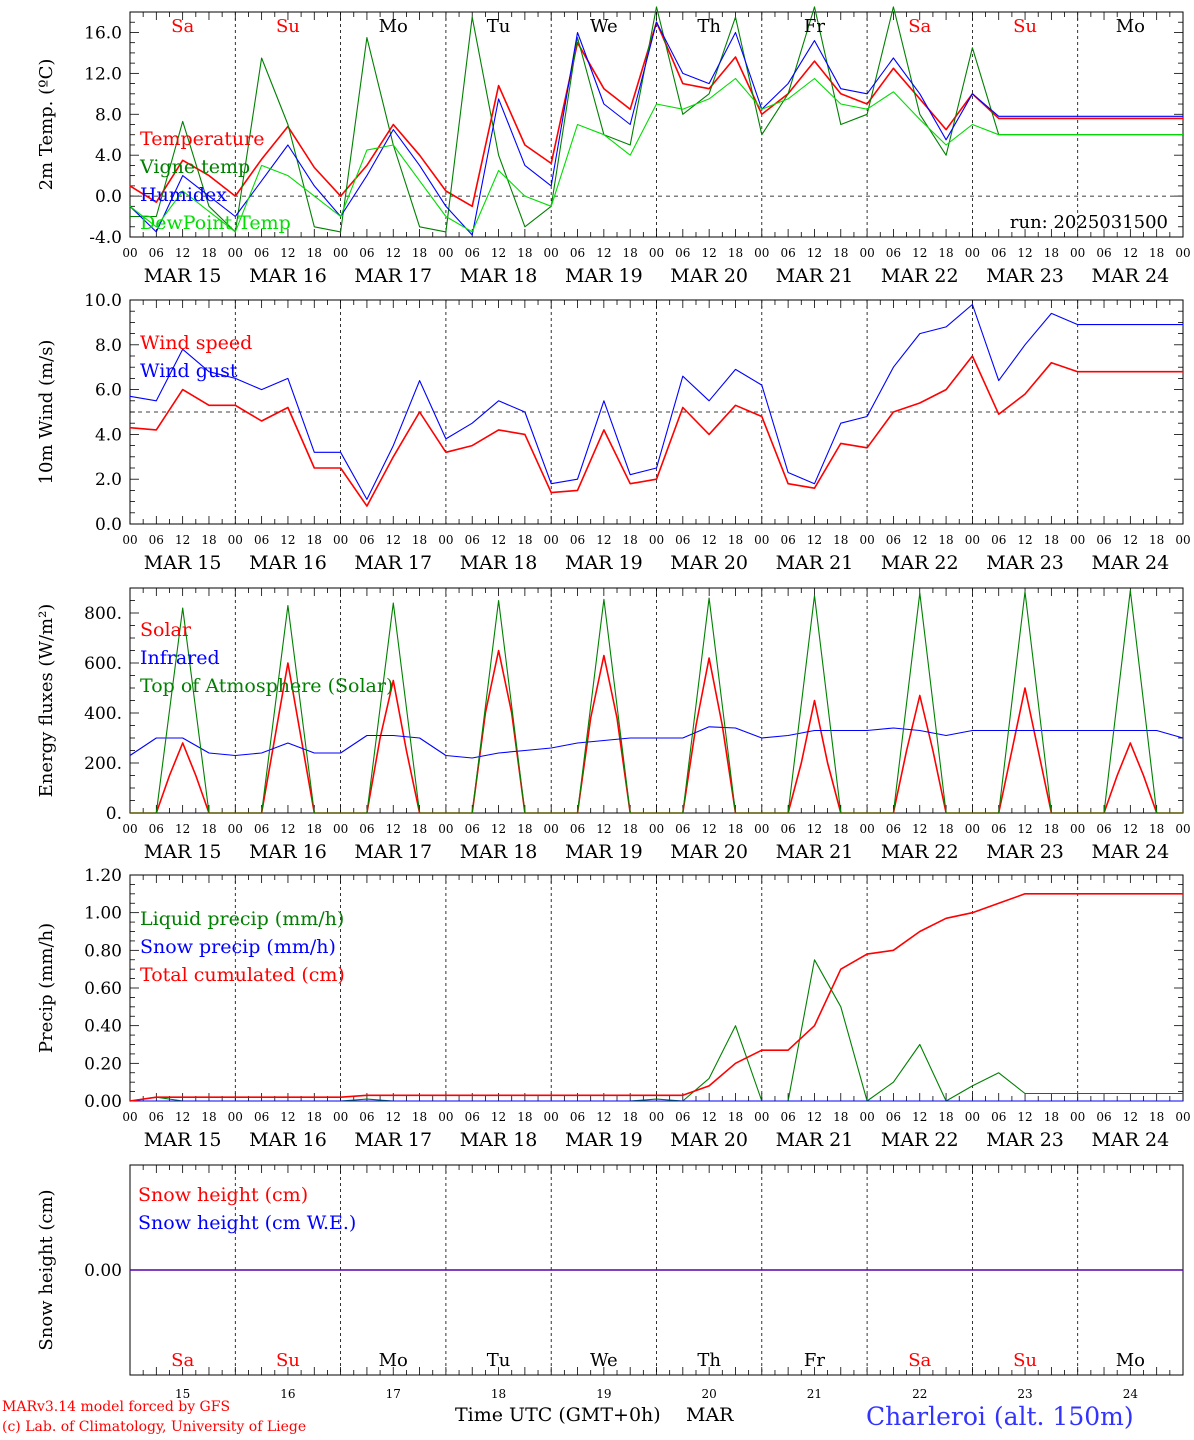 Image resolution: width=1194 pixels, height=1440 pixels. I want to click on legend-entry: Vigne temp, so click(194, 167).